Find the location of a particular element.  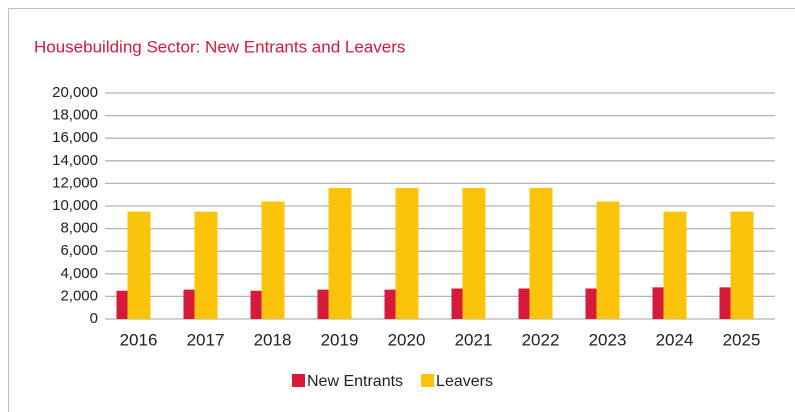

y-tick-label: 2,000 is located at coordinates (79, 295).